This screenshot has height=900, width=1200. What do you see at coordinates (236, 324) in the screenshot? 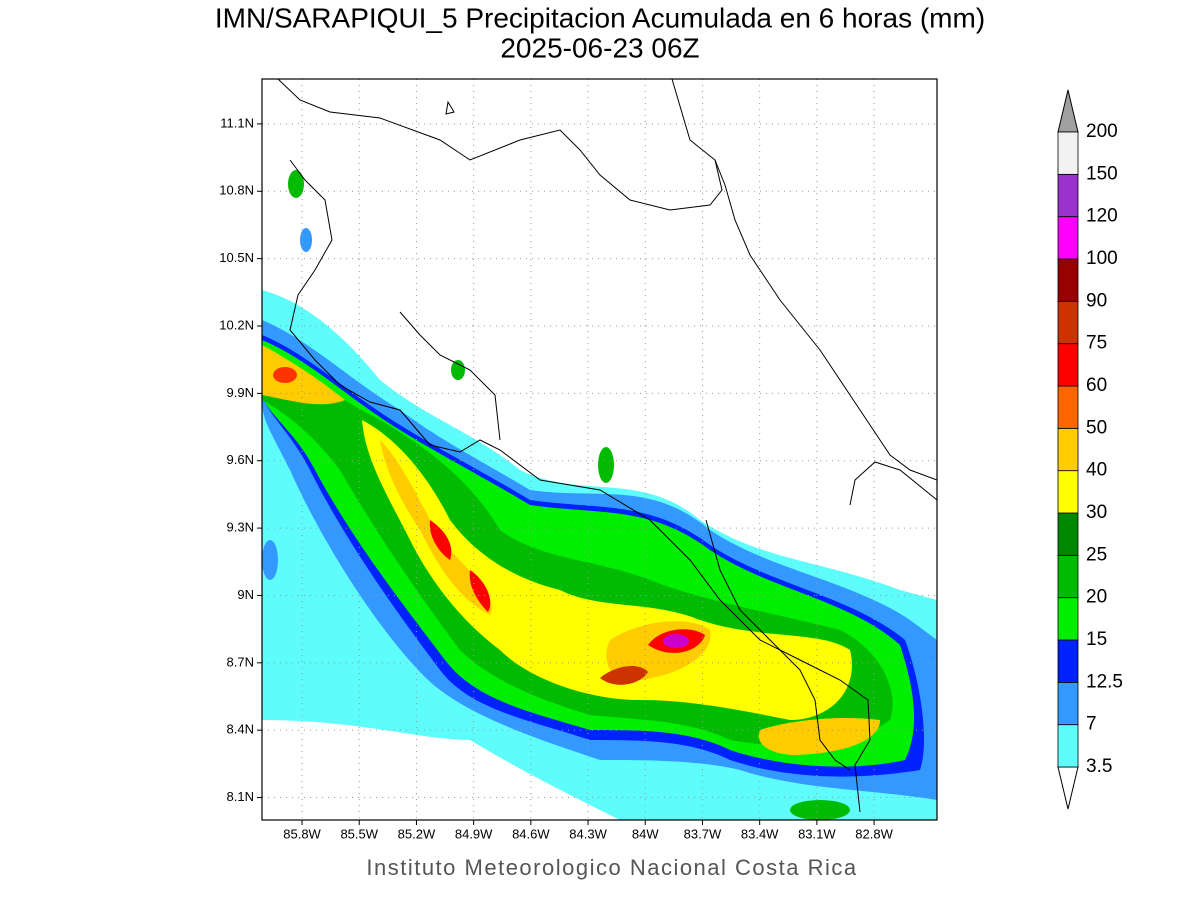
I see `y-tick-label: 10.2N` at bounding box center [236, 324].